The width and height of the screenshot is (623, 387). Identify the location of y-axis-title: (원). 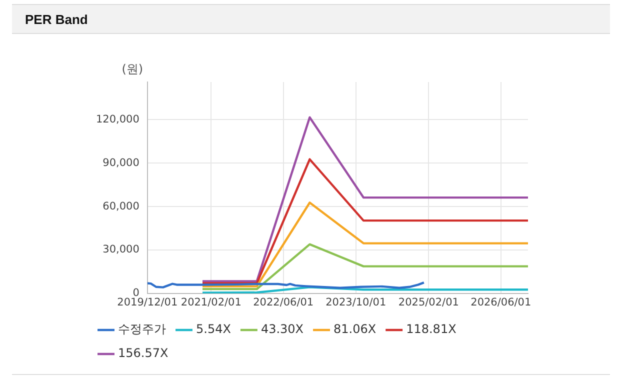
(133, 69).